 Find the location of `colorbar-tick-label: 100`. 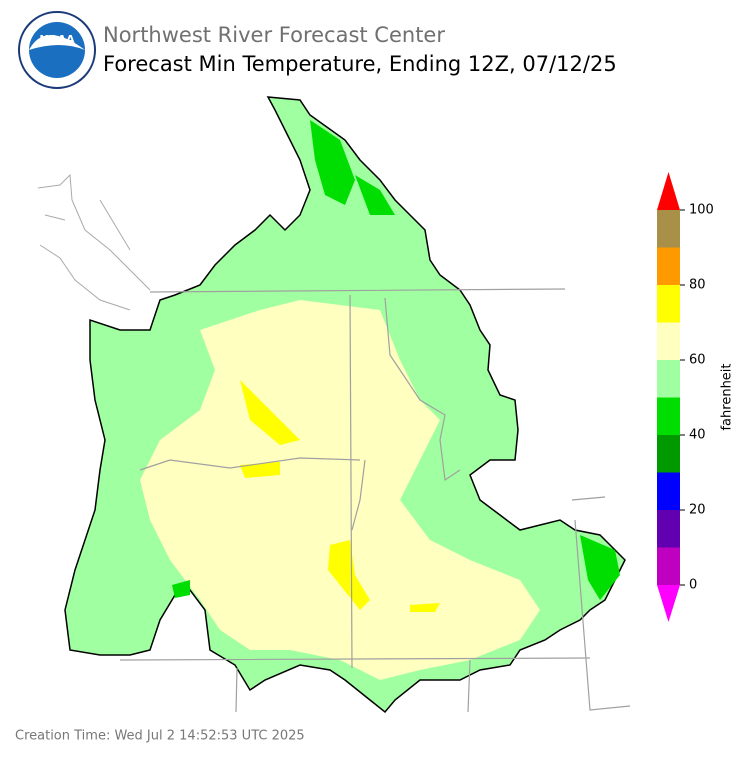

colorbar-tick-label: 100 is located at coordinates (701, 210).